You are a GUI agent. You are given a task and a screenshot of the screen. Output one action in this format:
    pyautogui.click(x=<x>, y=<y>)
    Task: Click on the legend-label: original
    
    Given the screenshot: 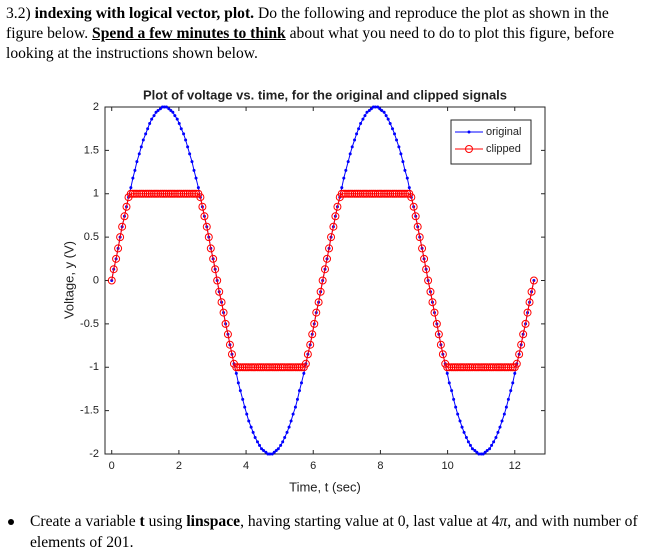 What is the action you would take?
    pyautogui.click(x=503, y=132)
    